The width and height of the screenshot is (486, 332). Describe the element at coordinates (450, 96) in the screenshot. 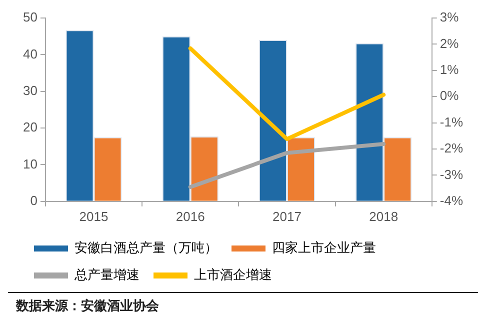

I see `y2-tick-label: 0%` at that location.